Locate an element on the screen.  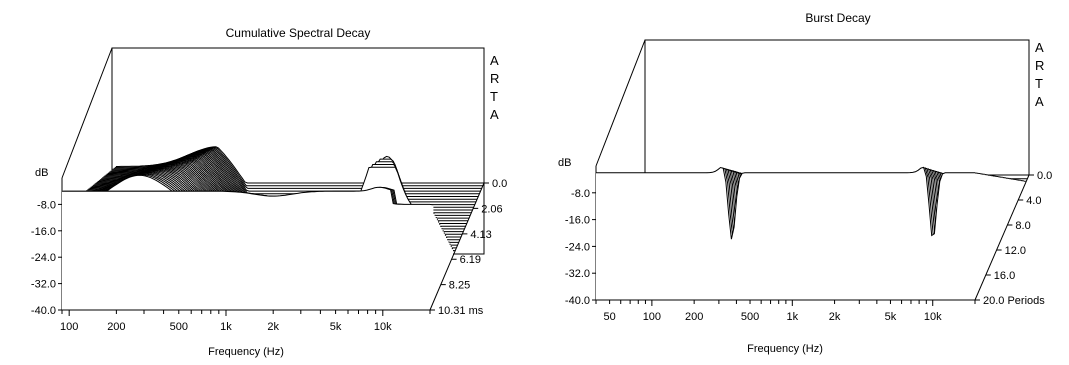
csd-ylabel: dB is located at coordinates (41, 173).